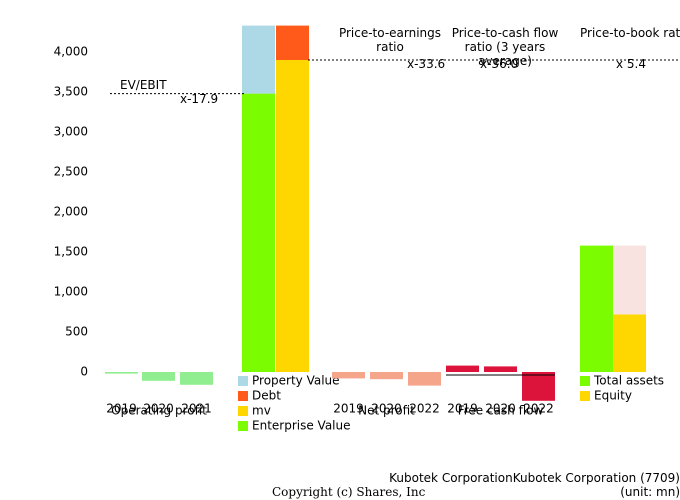 This screenshot has height=500, width=680. Describe the element at coordinates (499, 64) in the screenshot. I see `ratio-value: x-36.0` at that location.